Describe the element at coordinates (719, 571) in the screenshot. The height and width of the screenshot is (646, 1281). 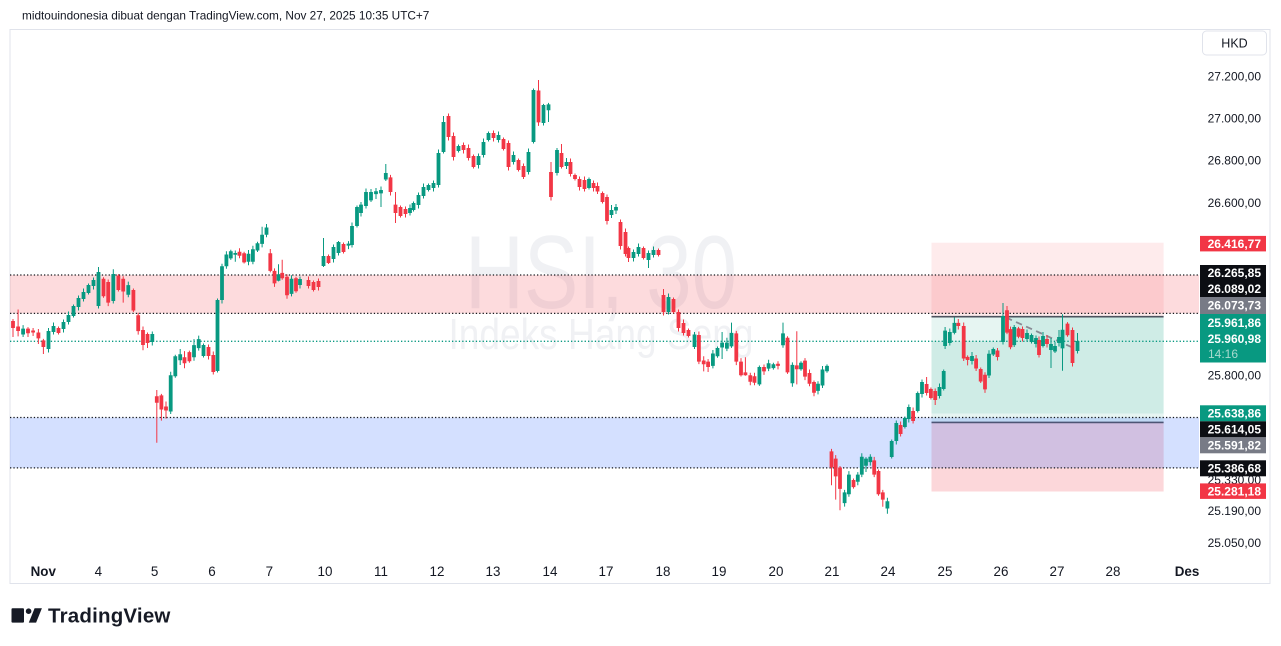
I see `svg-text: 19` at that location.